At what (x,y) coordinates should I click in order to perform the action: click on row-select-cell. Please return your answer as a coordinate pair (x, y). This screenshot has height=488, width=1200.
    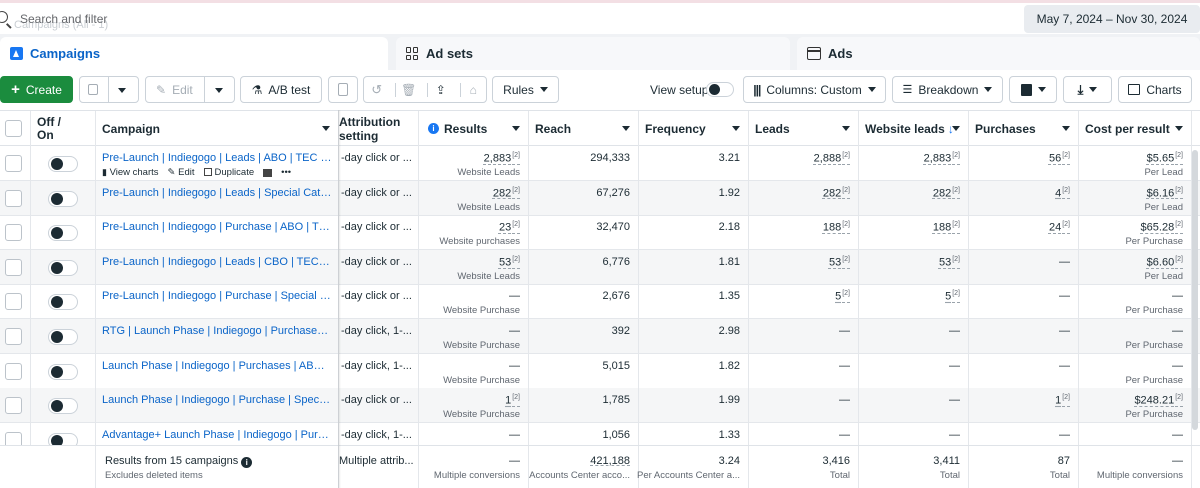
    Looking at the image, I should click on (15, 163).